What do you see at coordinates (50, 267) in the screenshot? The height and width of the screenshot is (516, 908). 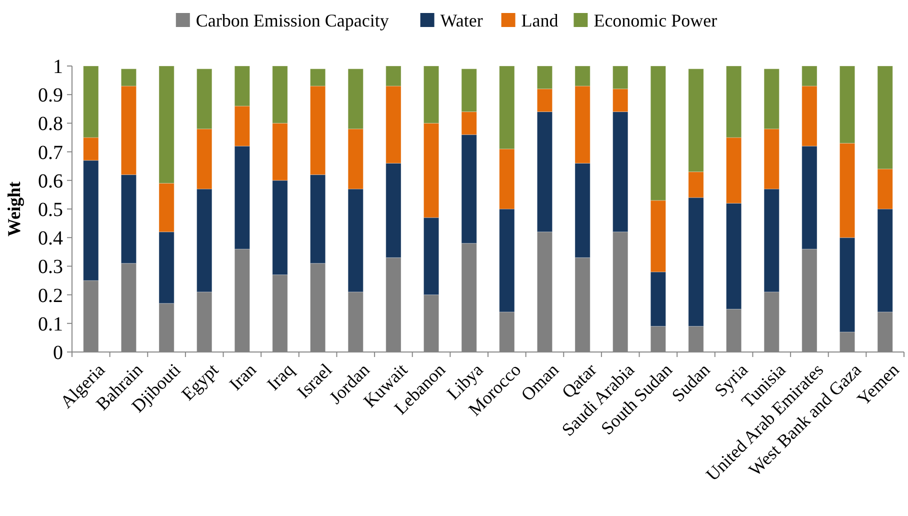 I see `y-tick-label: 0.3` at bounding box center [50, 267].